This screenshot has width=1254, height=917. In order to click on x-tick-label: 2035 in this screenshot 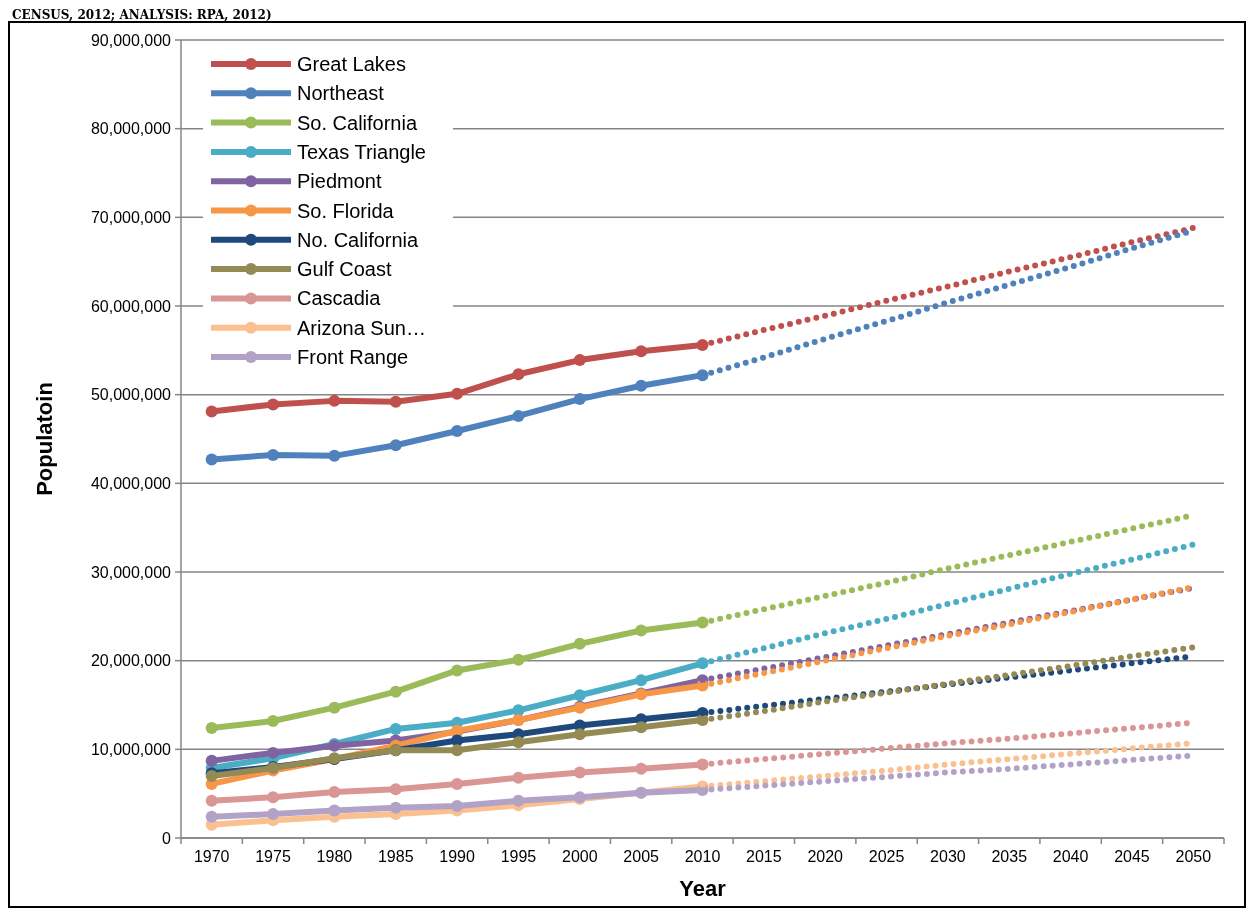, I will do `click(1009, 856)`.